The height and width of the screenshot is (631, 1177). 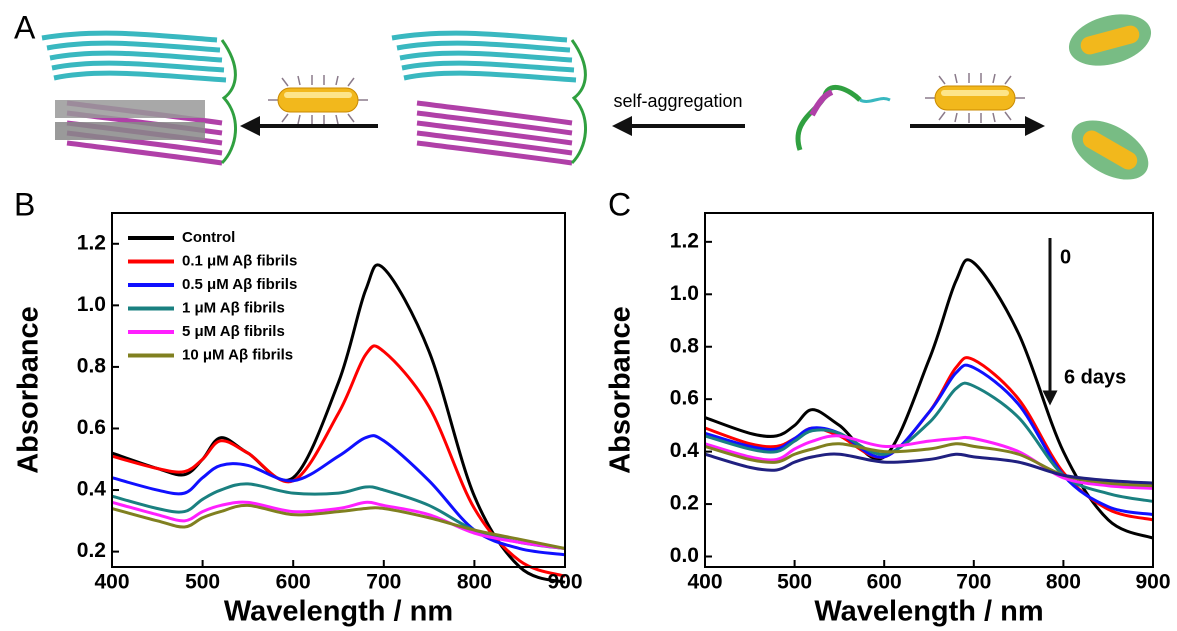 I want to click on annotation: 0, so click(x=1065, y=257).